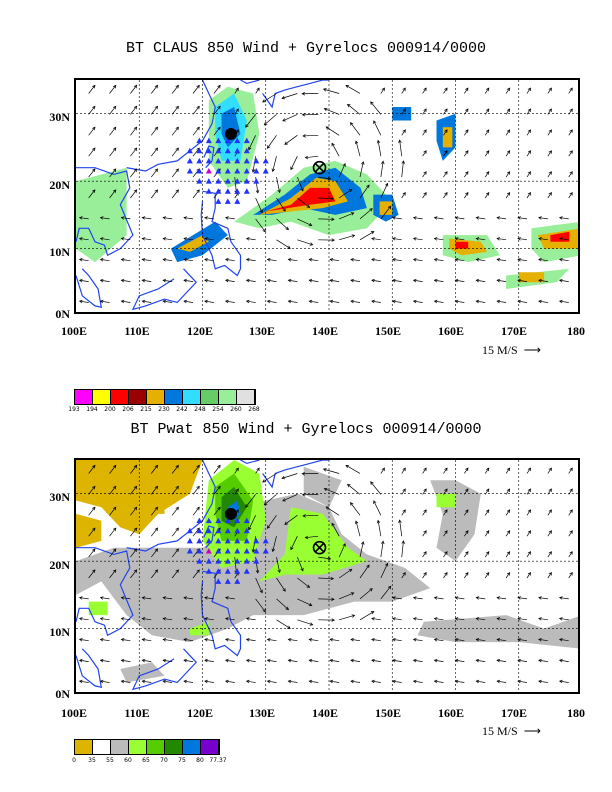 The height and width of the screenshot is (792, 612). What do you see at coordinates (324, 713) in the screenshot?
I see `x-label: 140E` at bounding box center [324, 713].